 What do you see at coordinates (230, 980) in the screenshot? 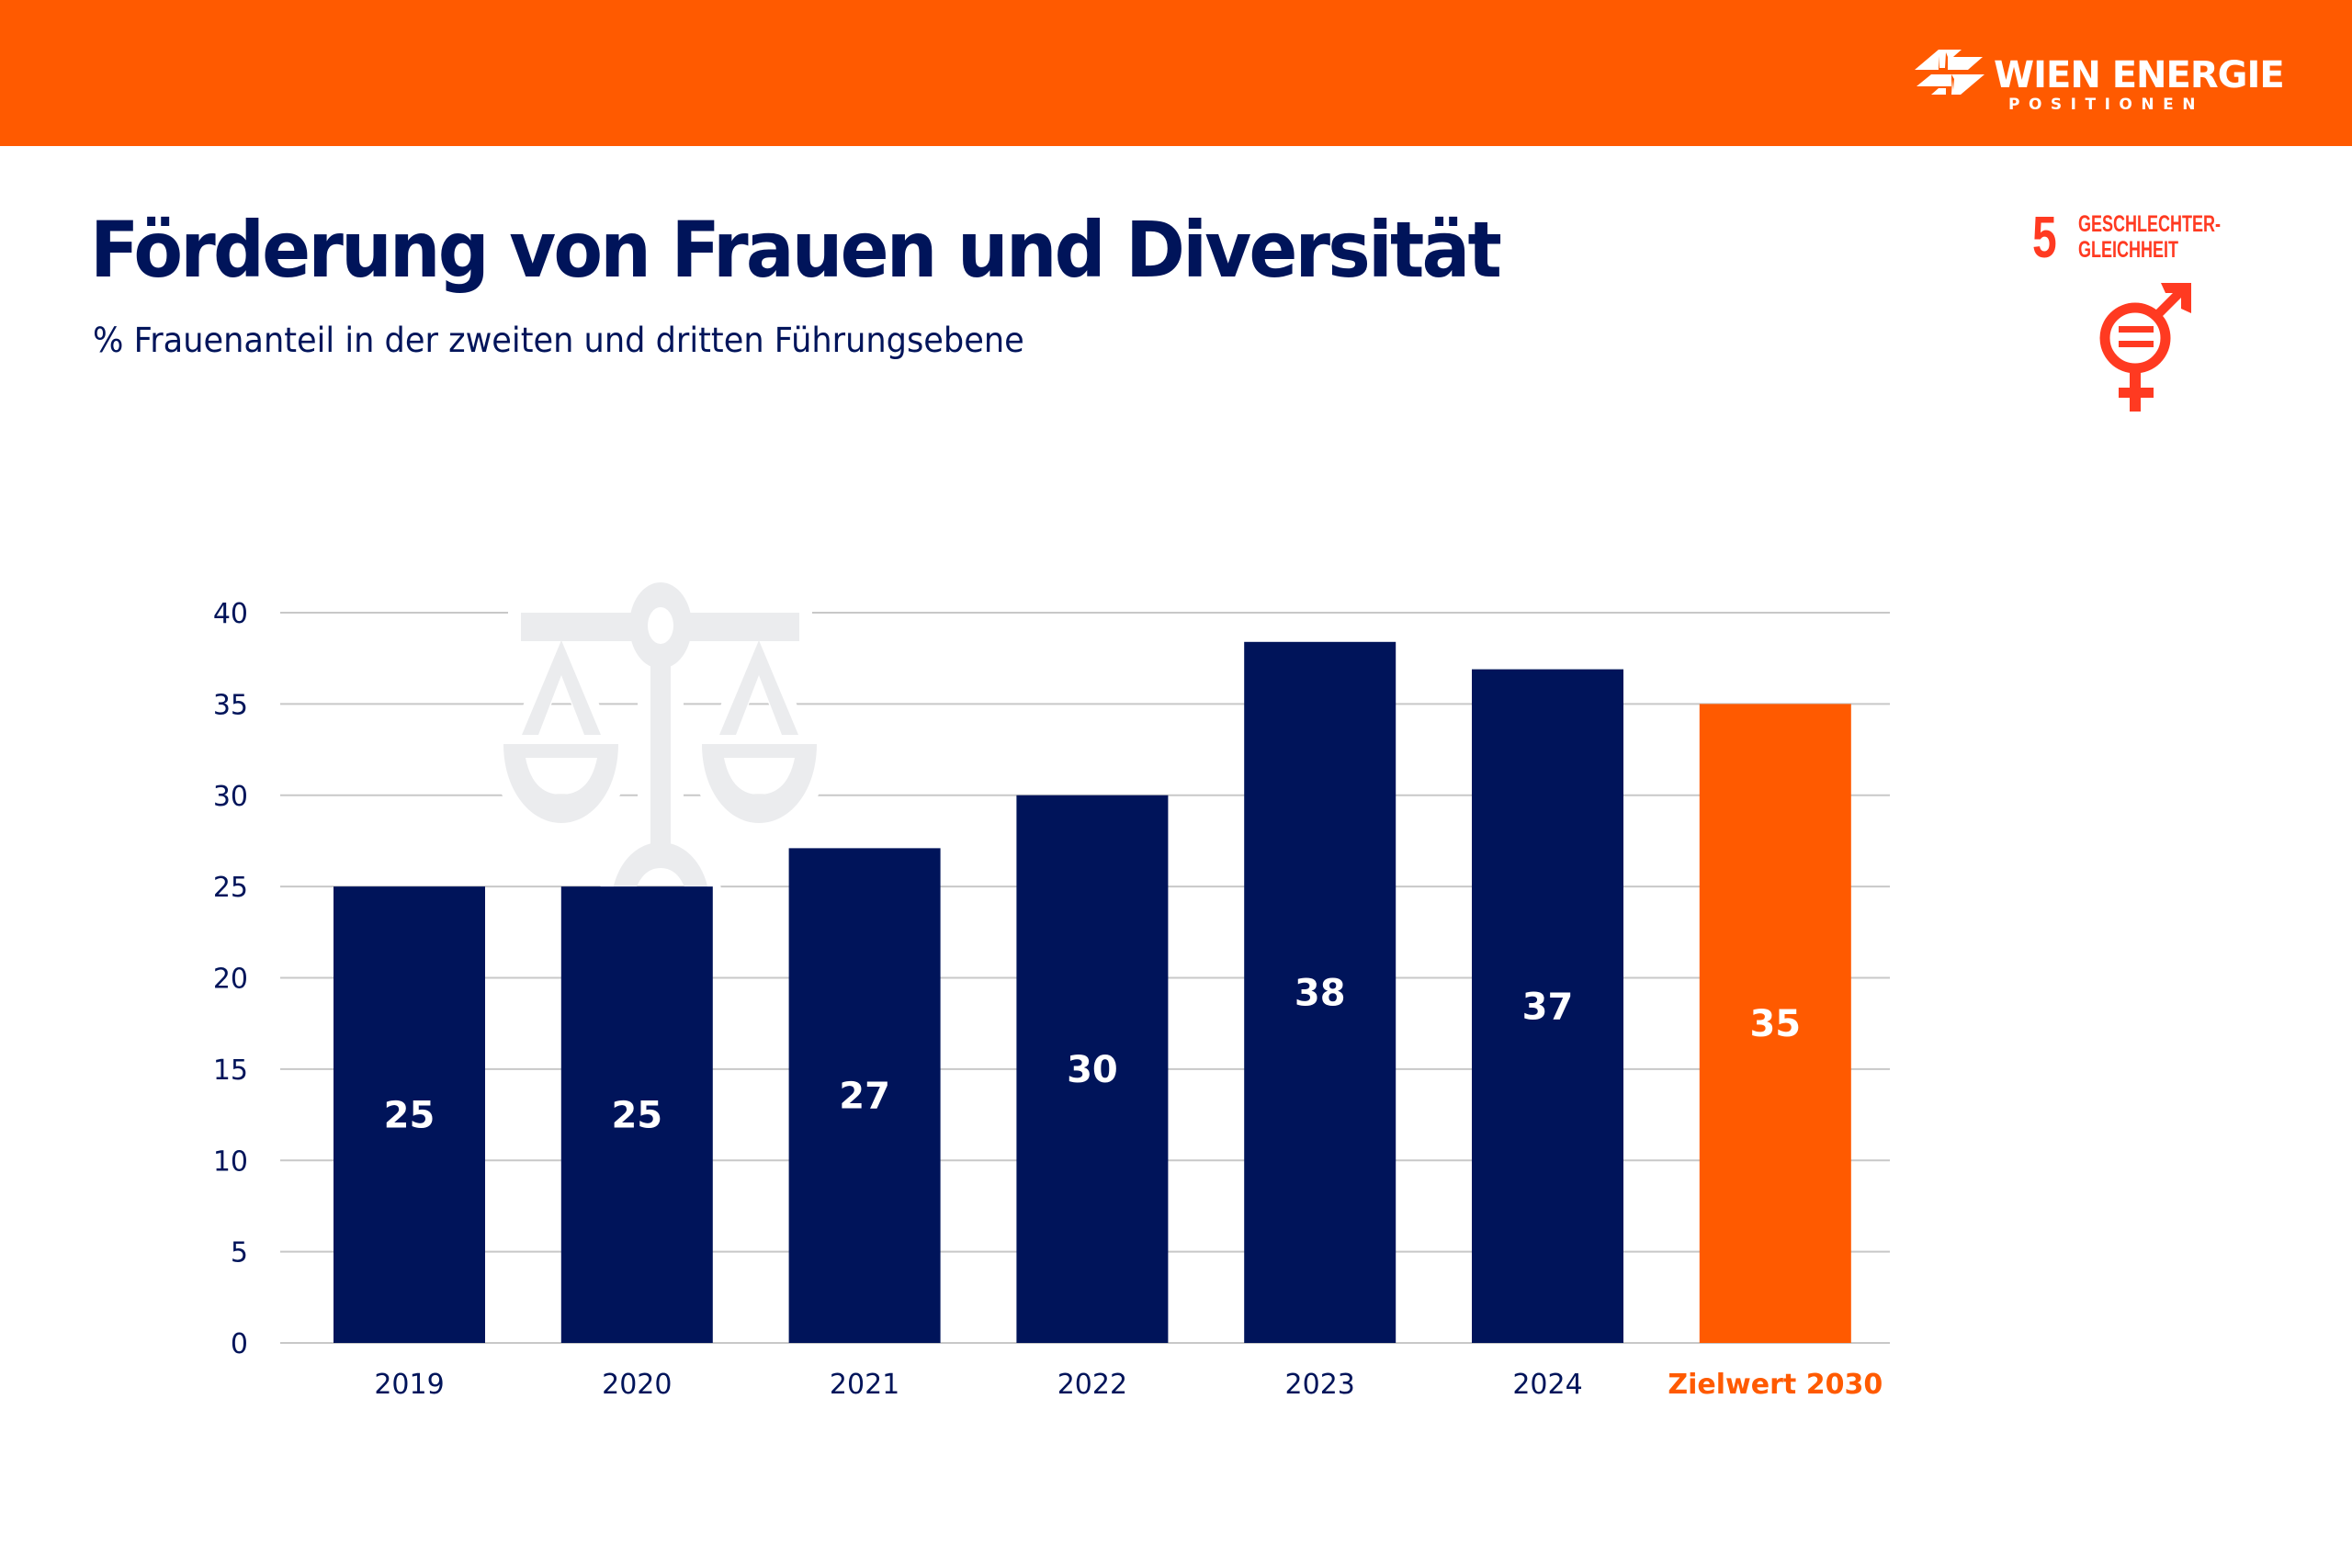
I see `y-tick-label: 20` at bounding box center [230, 980].